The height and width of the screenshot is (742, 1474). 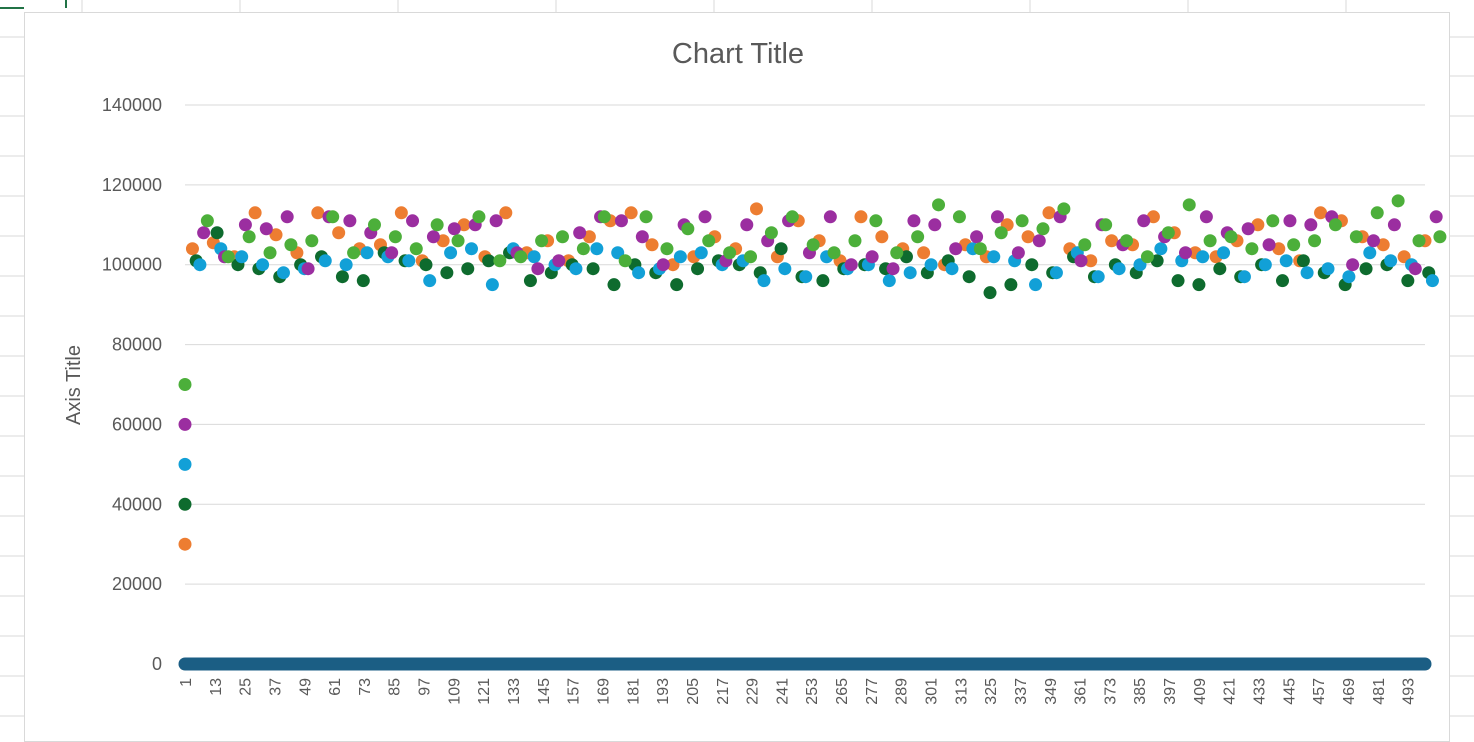 I want to click on chart-title: Chart Title, so click(x=738, y=54).